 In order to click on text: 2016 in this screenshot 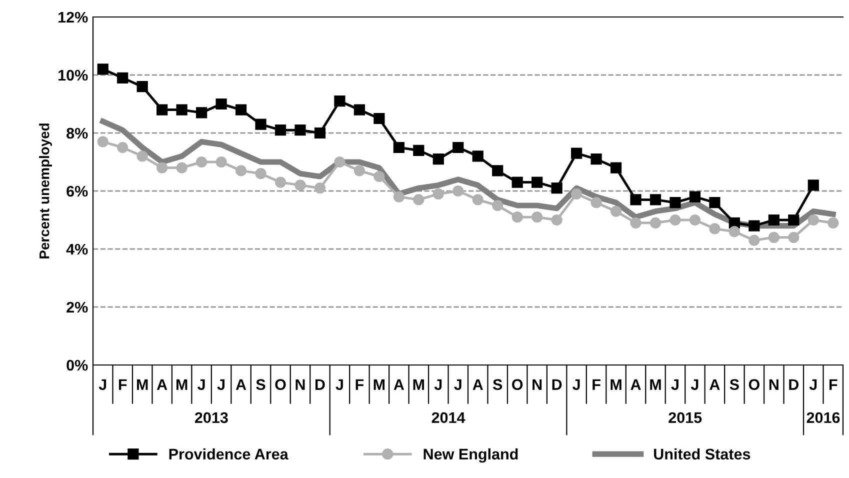, I will do `click(823, 418)`.